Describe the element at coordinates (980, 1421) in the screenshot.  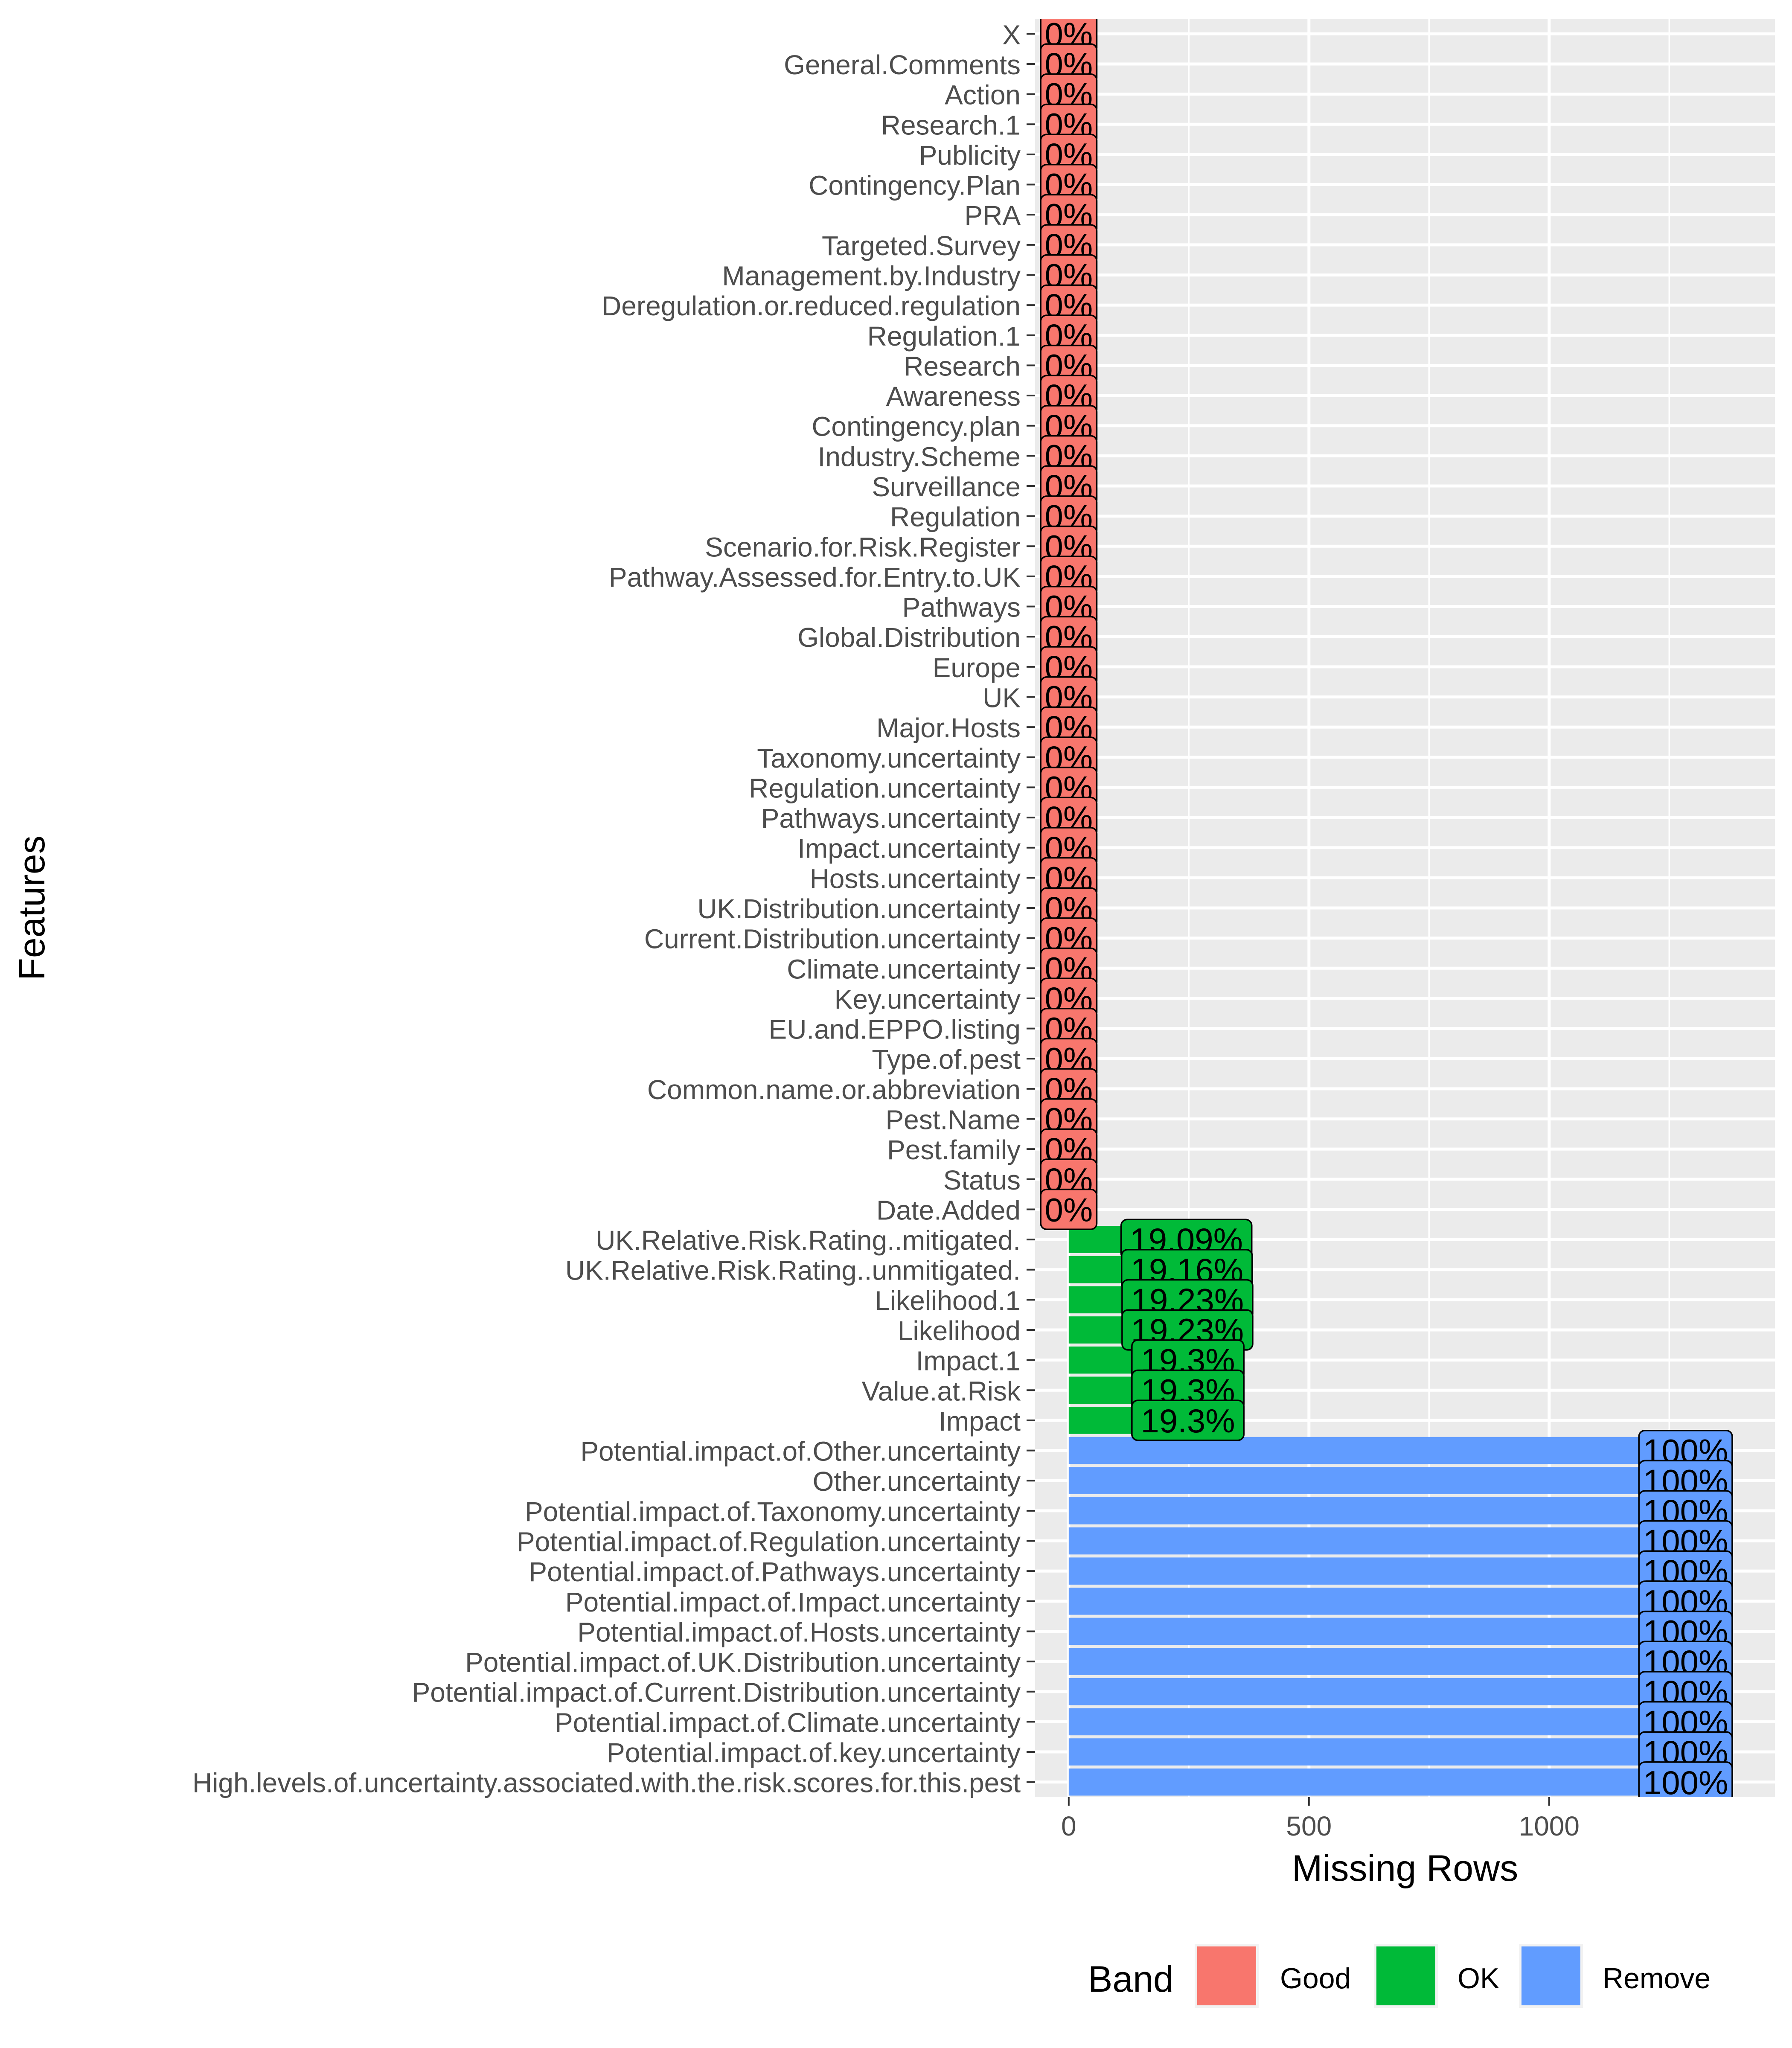
I see `y-tick-label: Impact` at that location.